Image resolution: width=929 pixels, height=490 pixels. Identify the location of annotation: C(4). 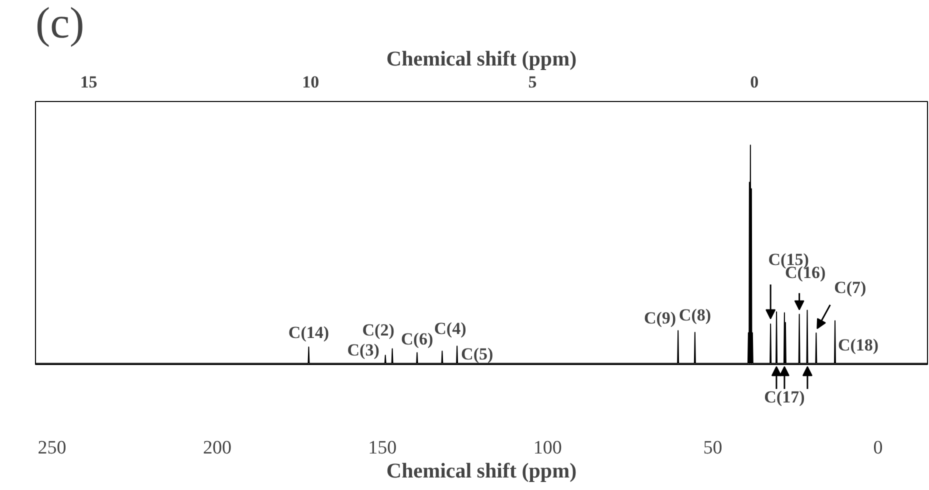
(450, 328).